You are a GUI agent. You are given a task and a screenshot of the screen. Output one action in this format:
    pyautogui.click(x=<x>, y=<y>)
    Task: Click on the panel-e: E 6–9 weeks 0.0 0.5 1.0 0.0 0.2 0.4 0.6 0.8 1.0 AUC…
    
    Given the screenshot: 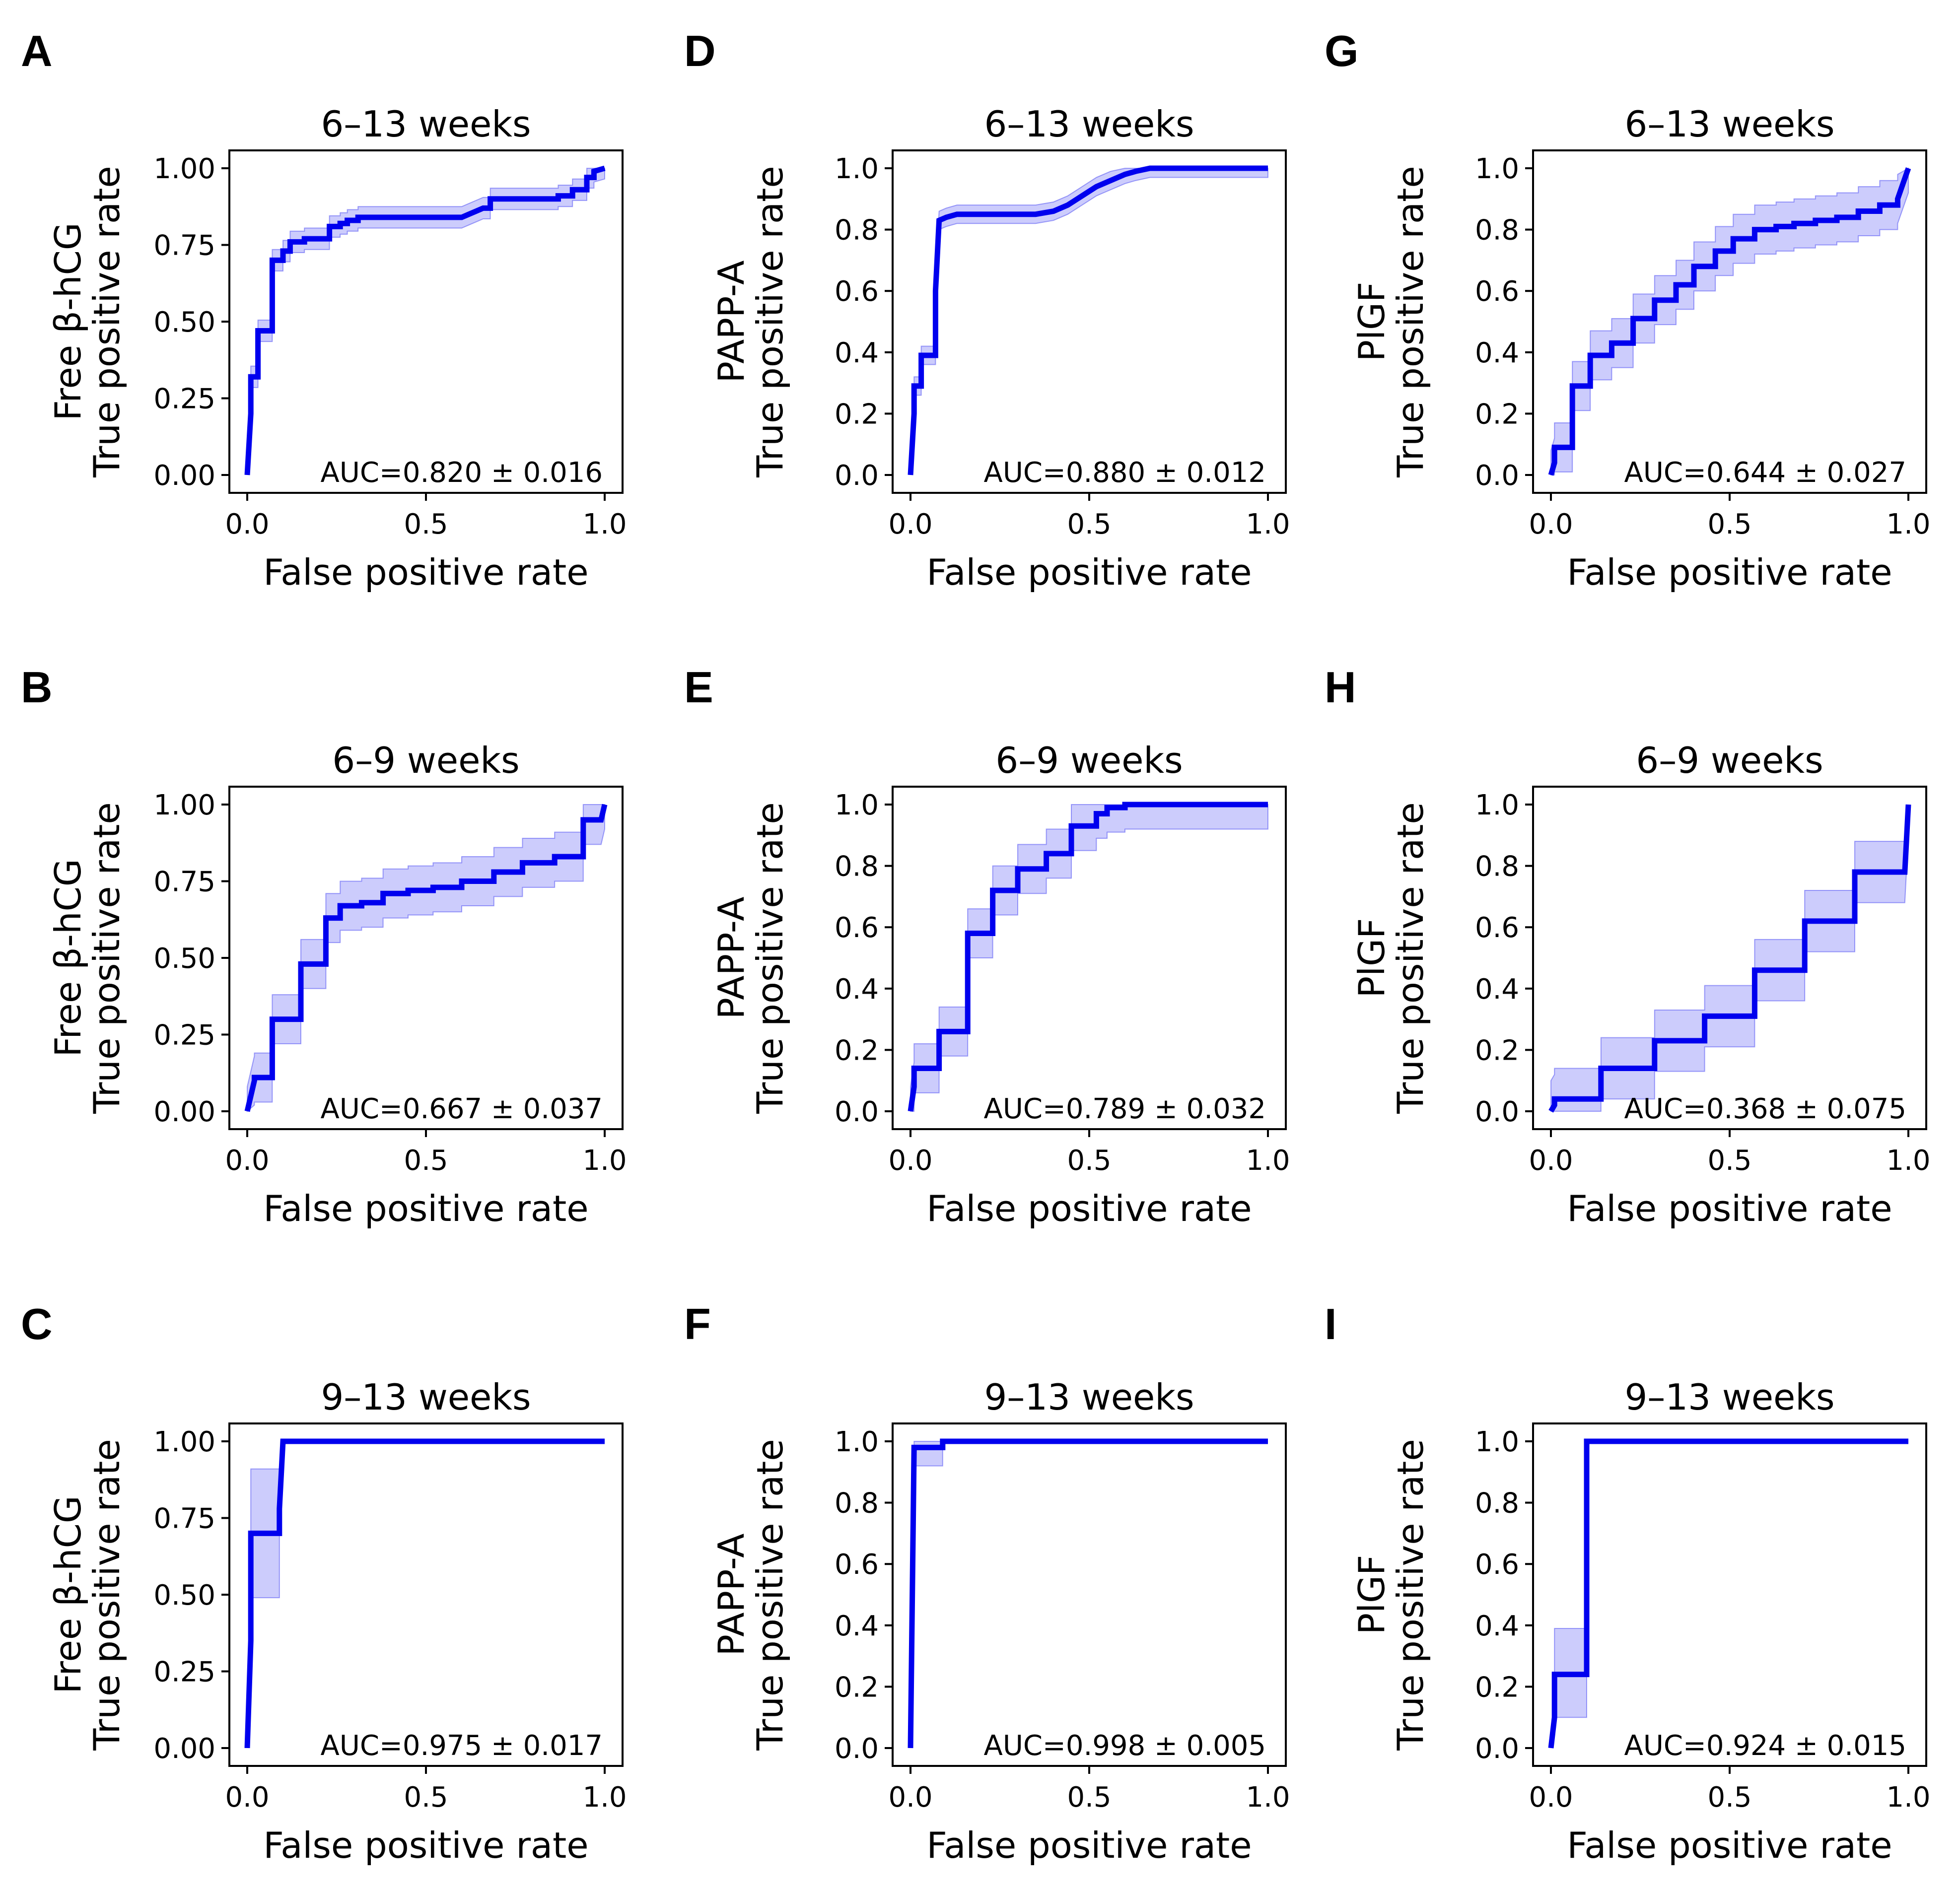 What is the action you would take?
    pyautogui.click(x=987, y=946)
    